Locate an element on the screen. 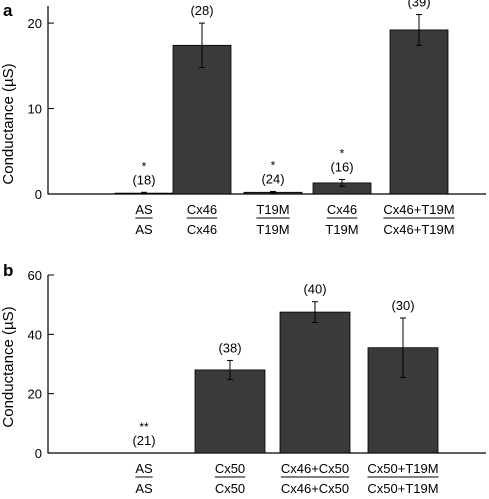  panel-b-n-label: (40) is located at coordinates (314, 289).